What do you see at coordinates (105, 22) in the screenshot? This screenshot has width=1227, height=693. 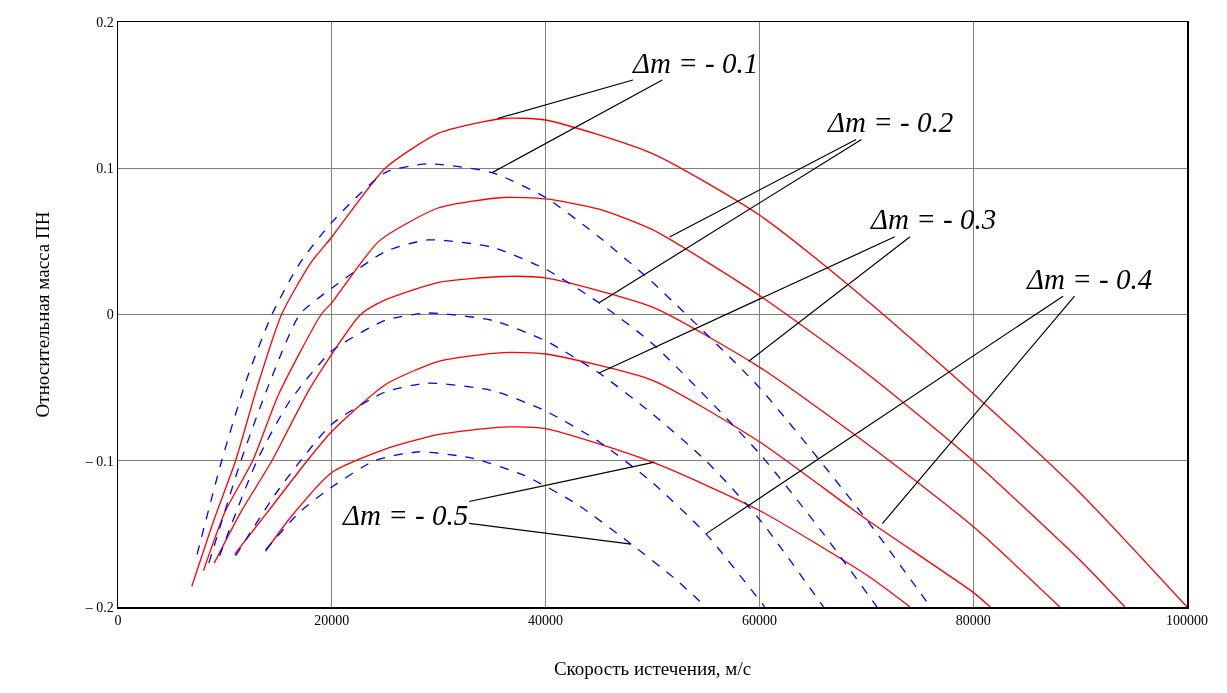 I see `y-tick-label: 0.2` at bounding box center [105, 22].